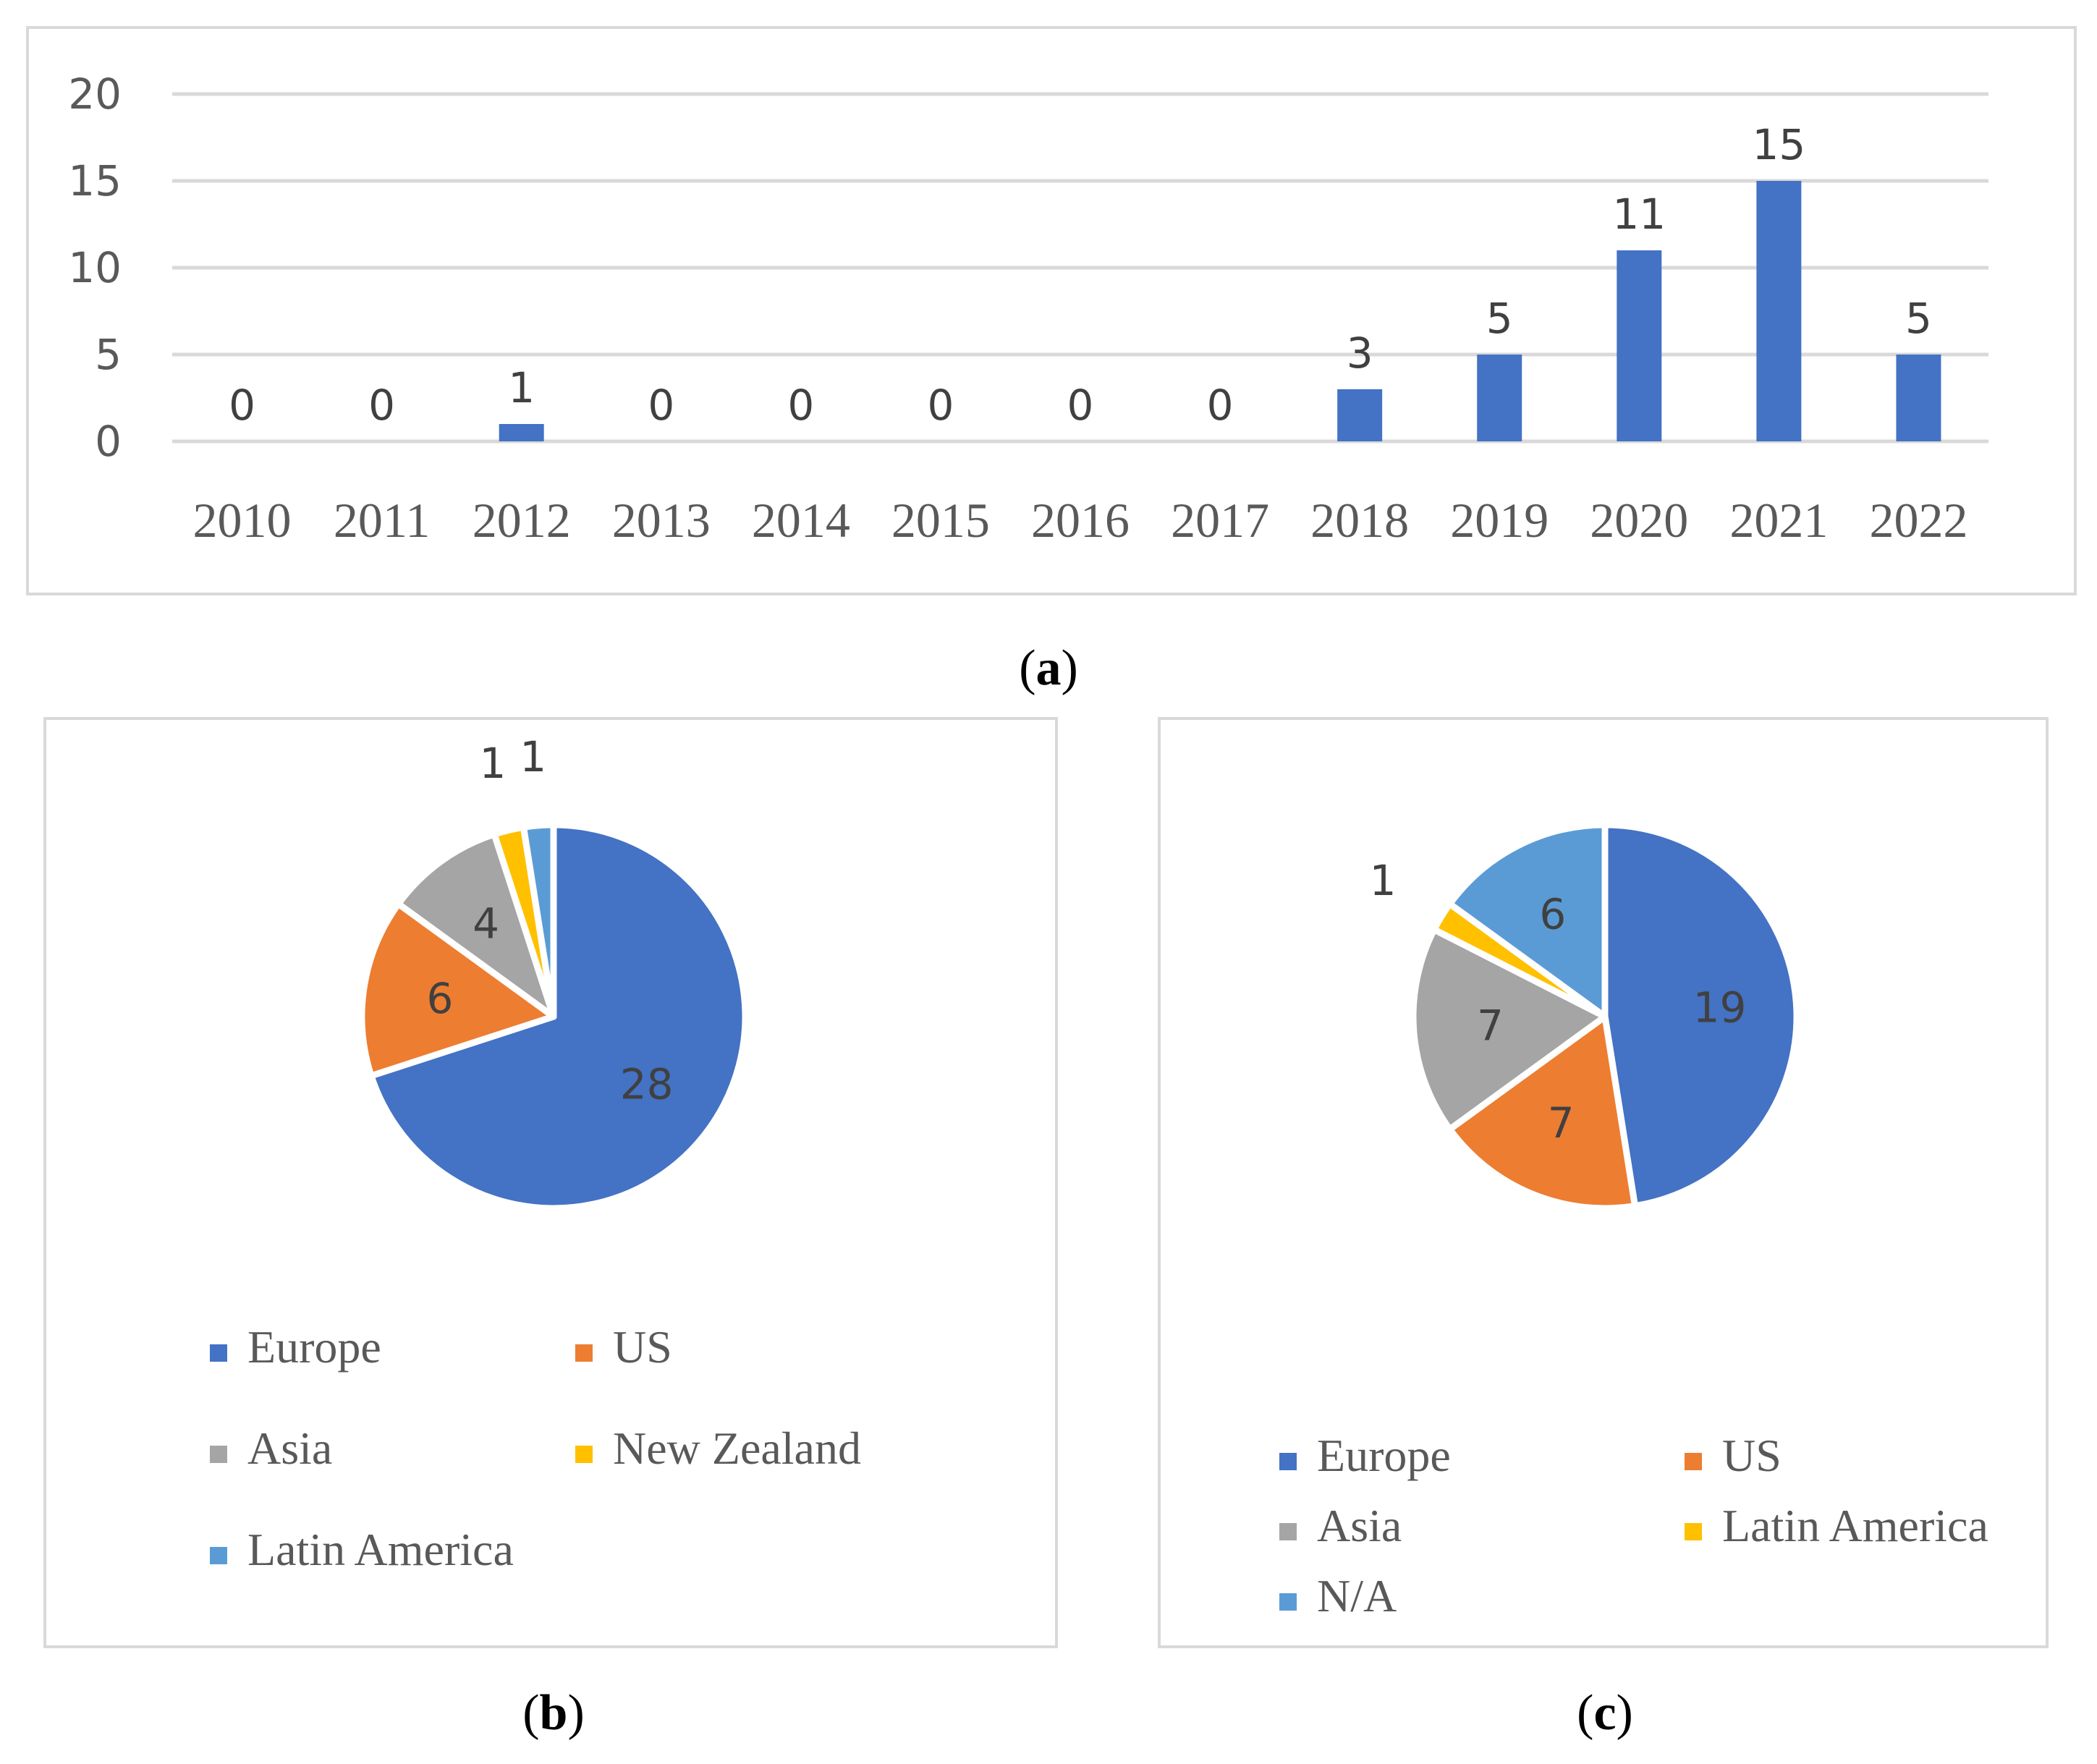 Image resolution: width=2097 pixels, height=1764 pixels. What do you see at coordinates (1639, 345) in the screenshot?
I see `bar-2020` at bounding box center [1639, 345].